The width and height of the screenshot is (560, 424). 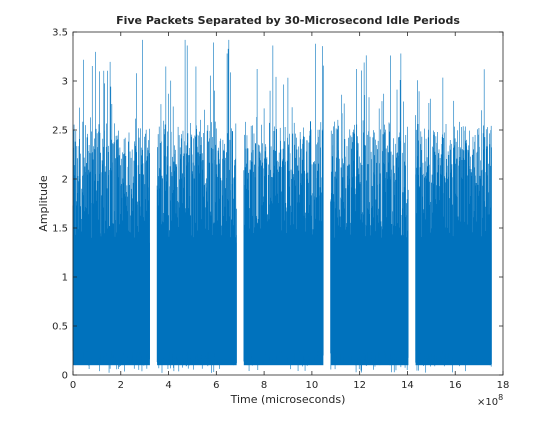 What do you see at coordinates (73, 385) in the screenshot?
I see `x-tick-label: 0` at bounding box center [73, 385].